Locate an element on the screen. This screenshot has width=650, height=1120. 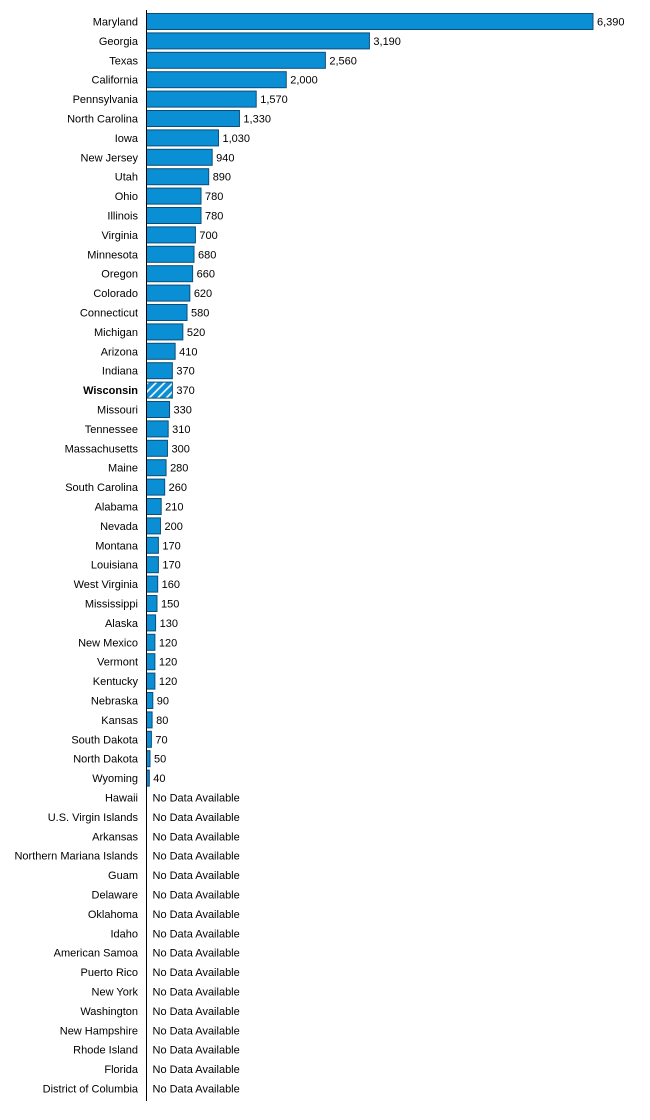
value-label: 330 is located at coordinates (183, 411).